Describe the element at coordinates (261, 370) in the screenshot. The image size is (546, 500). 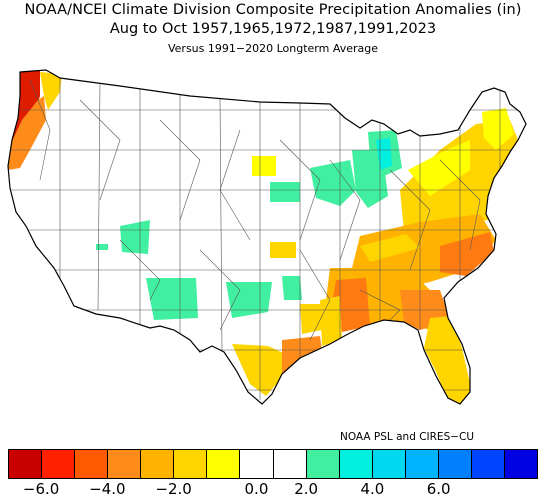
I see `texas-yellow` at that location.